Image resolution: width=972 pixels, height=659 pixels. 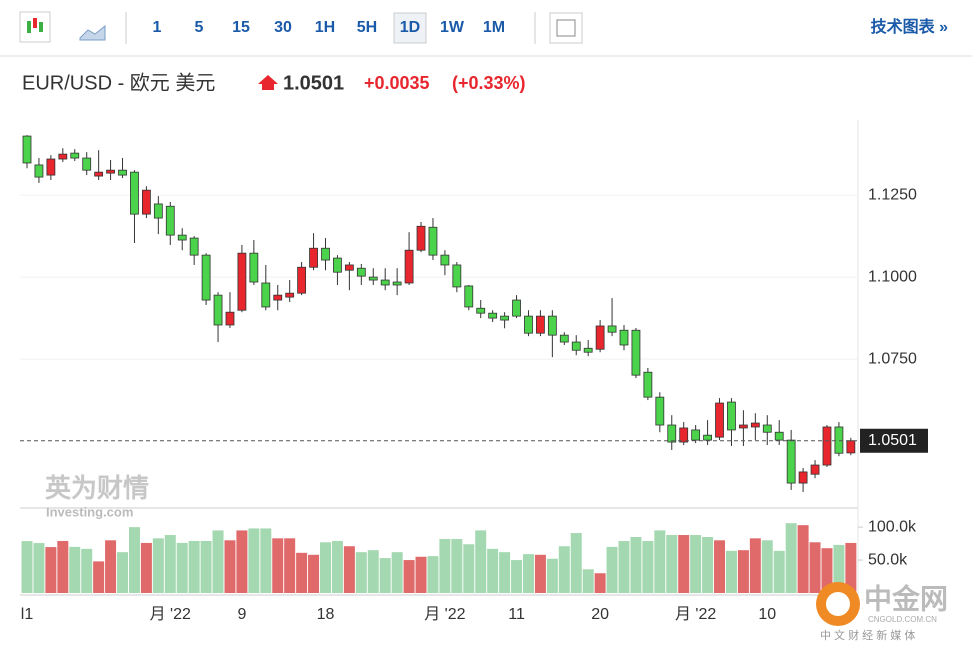 What do you see at coordinates (199, 27) in the screenshot?
I see `interval-button: 5` at bounding box center [199, 27].